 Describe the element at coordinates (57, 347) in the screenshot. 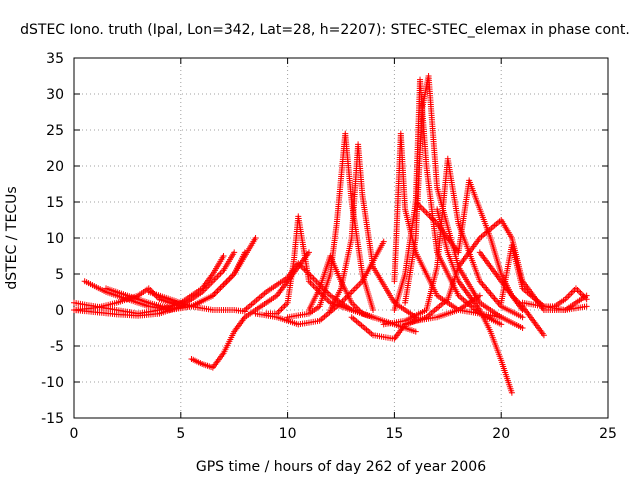

I see `y-tick-label: -5` at that location.